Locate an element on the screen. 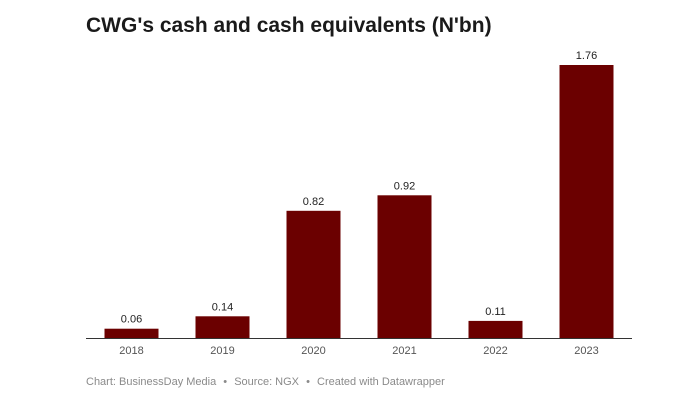 The image size is (700, 400). data-label-2019: 0.14 is located at coordinates (222, 307).